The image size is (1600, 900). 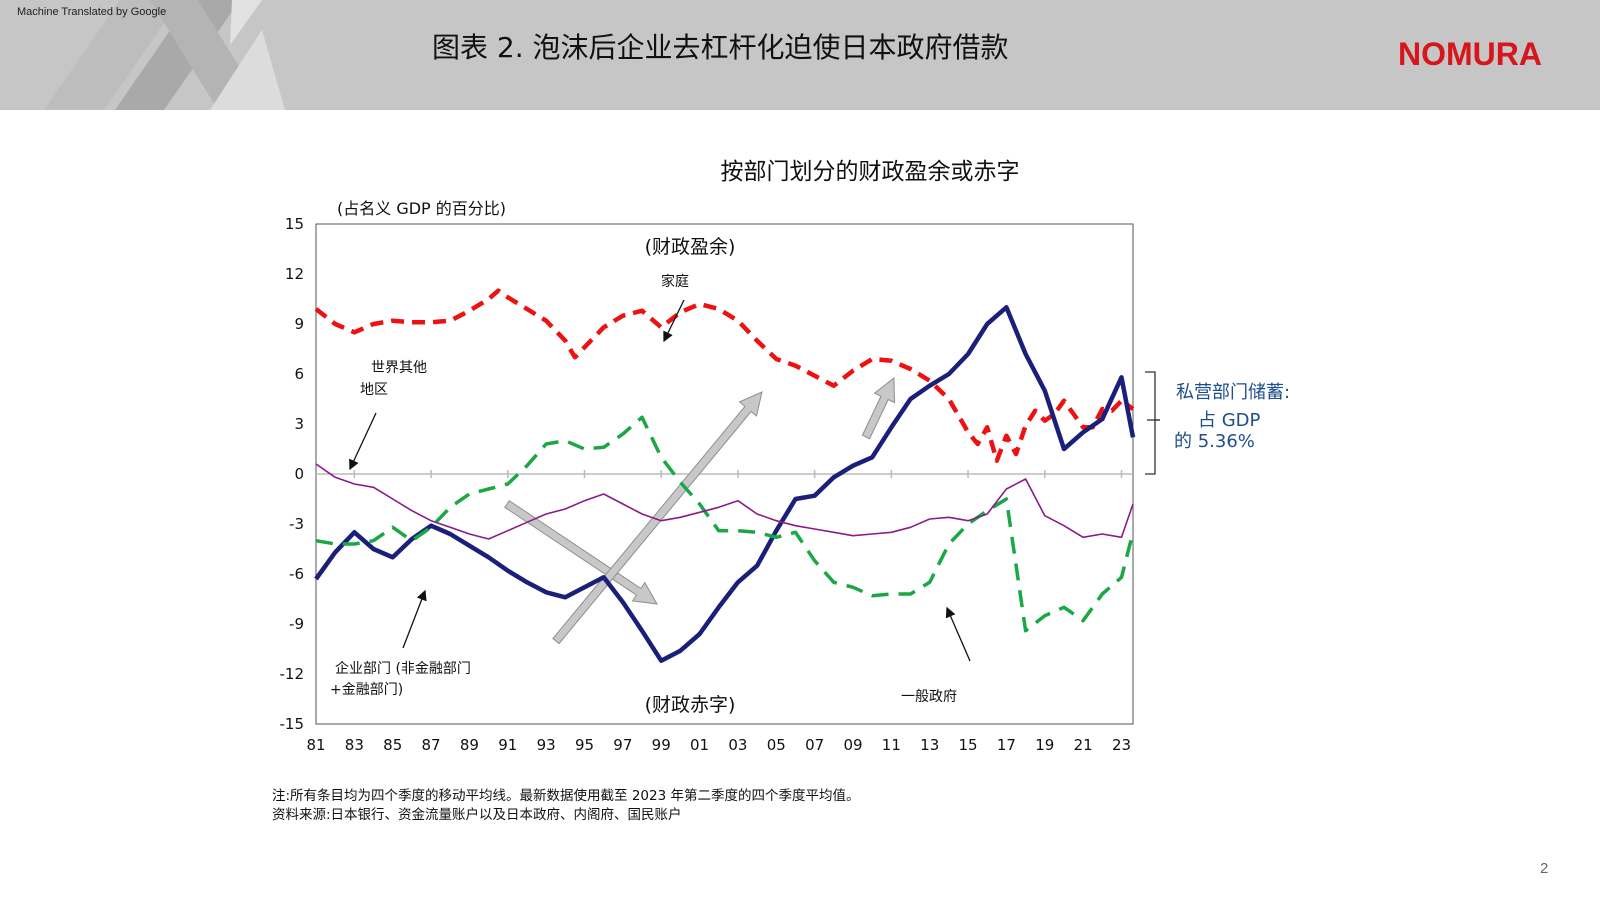 I want to click on x-tick-label: 99, so click(x=661, y=745).